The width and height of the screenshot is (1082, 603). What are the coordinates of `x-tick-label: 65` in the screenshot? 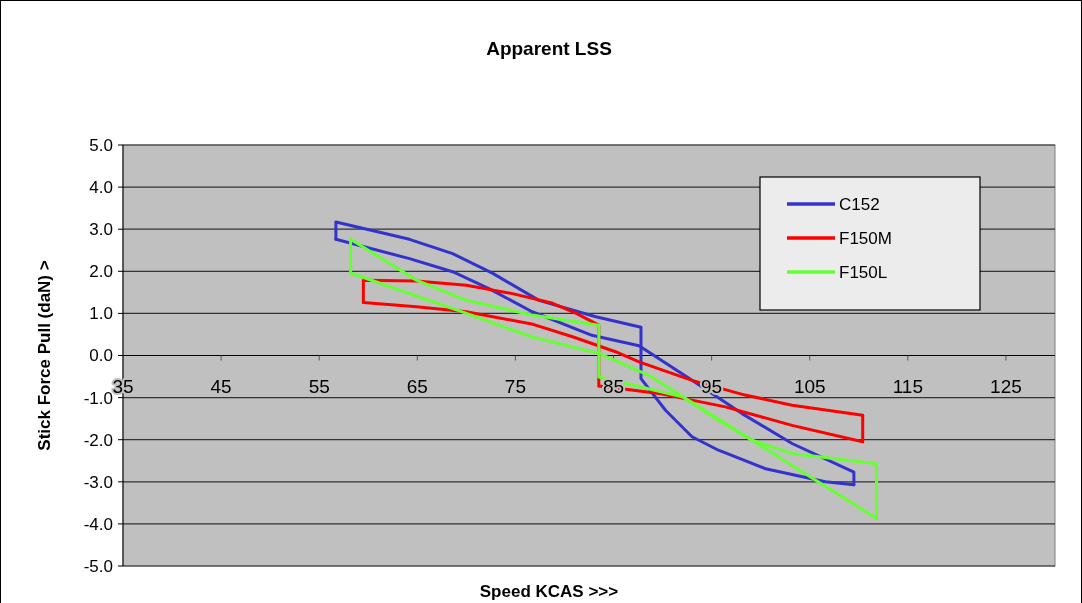 It's located at (417, 386).